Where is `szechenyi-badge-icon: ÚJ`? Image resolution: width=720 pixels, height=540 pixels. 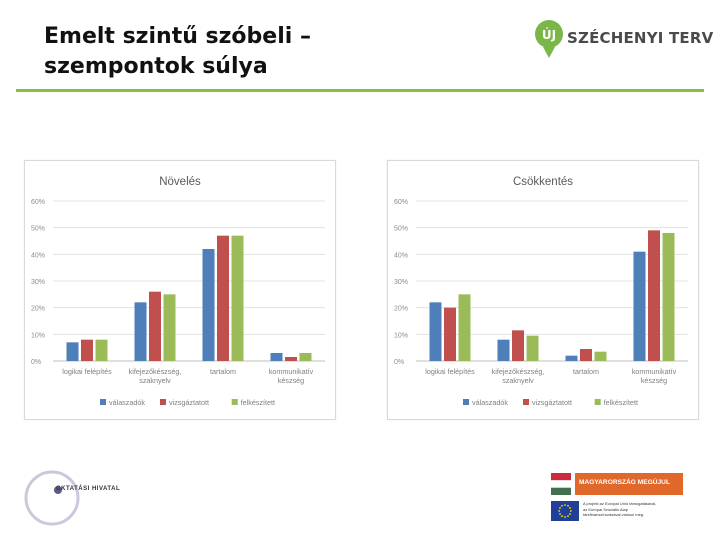
szechenyi-badge-icon: ÚJ is located at coordinates (549, 39).